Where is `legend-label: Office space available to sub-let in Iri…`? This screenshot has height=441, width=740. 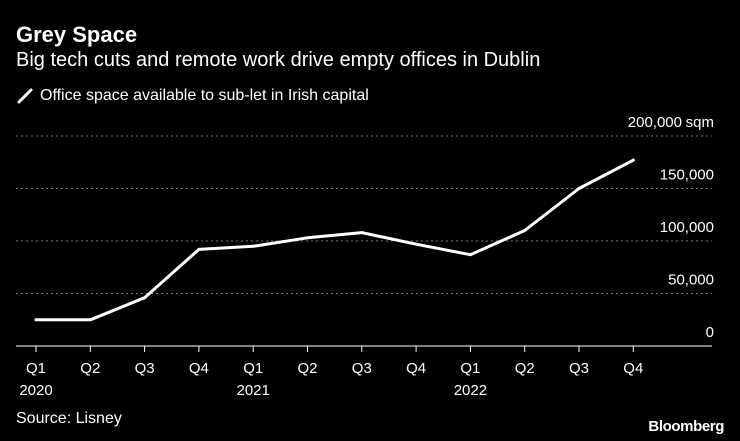 legend-label: Office space available to sub-let in Iri… is located at coordinates (204, 95).